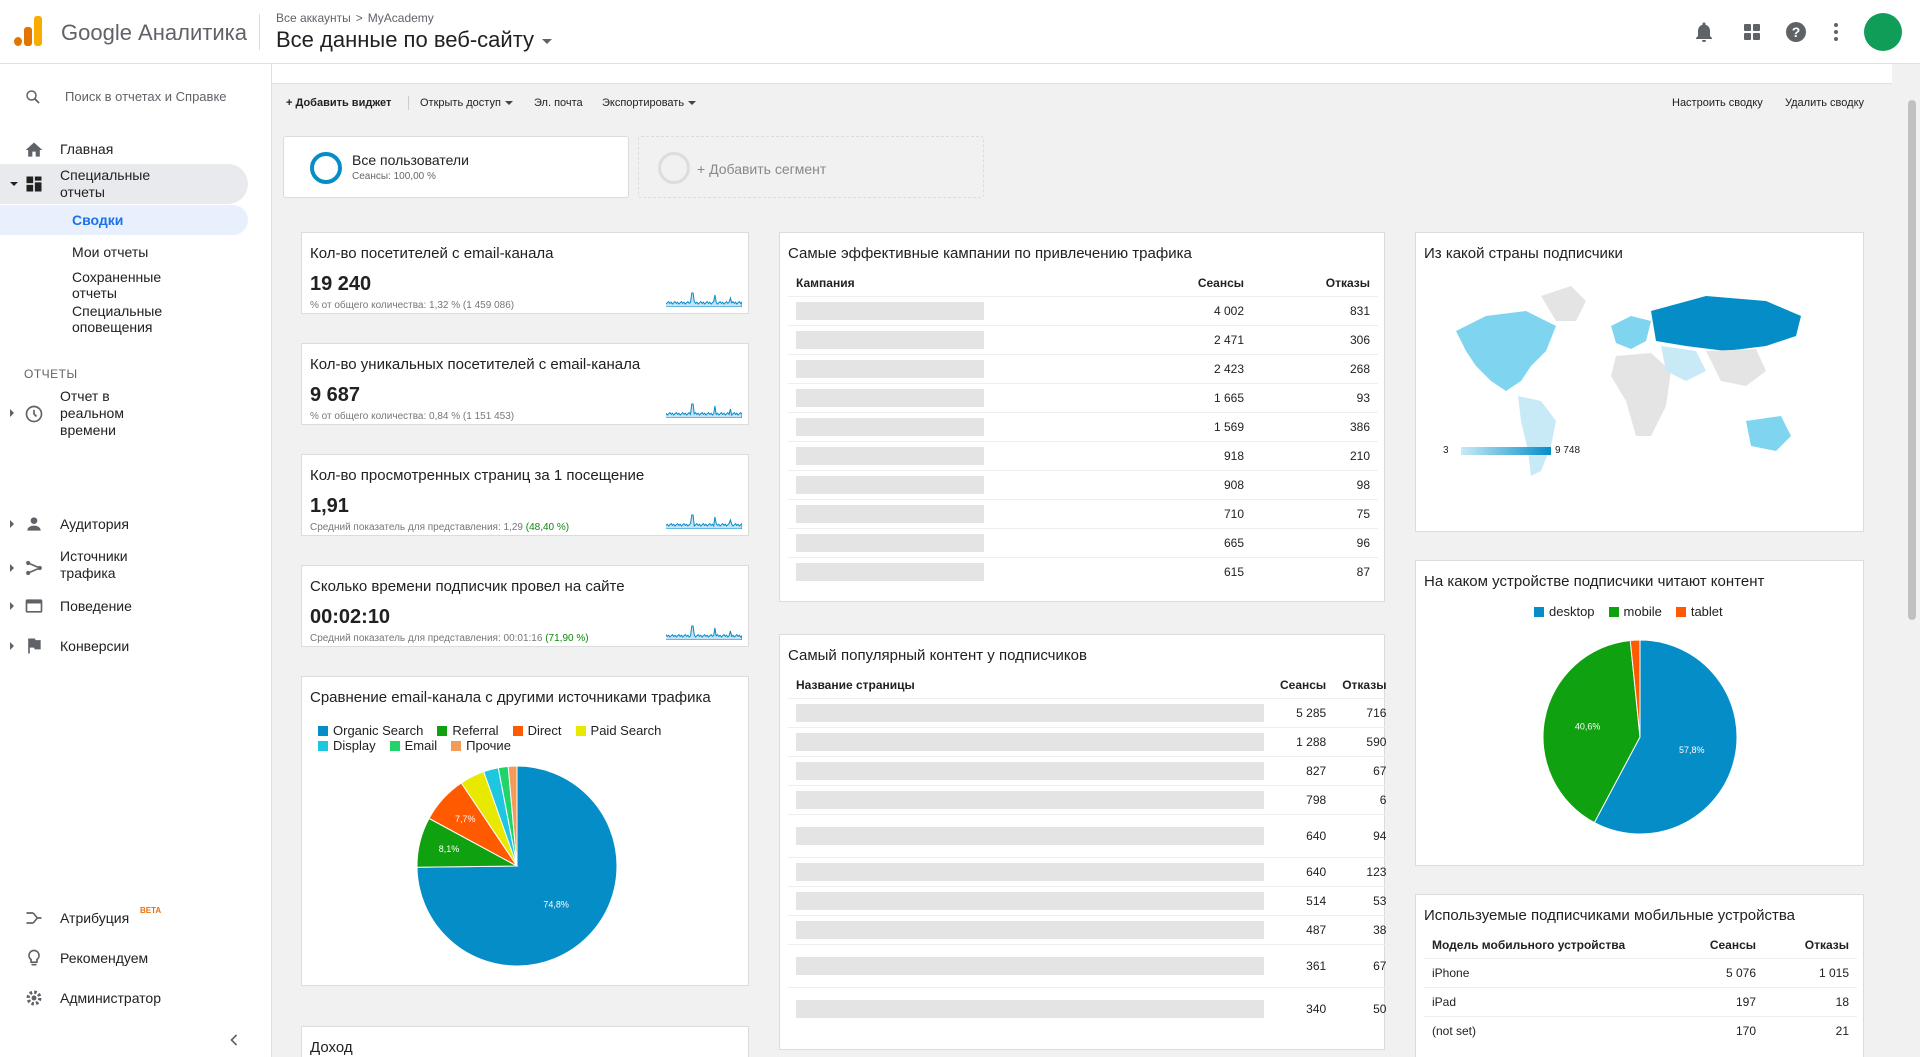  I want to click on page-scrollbar, so click(1912, 560).